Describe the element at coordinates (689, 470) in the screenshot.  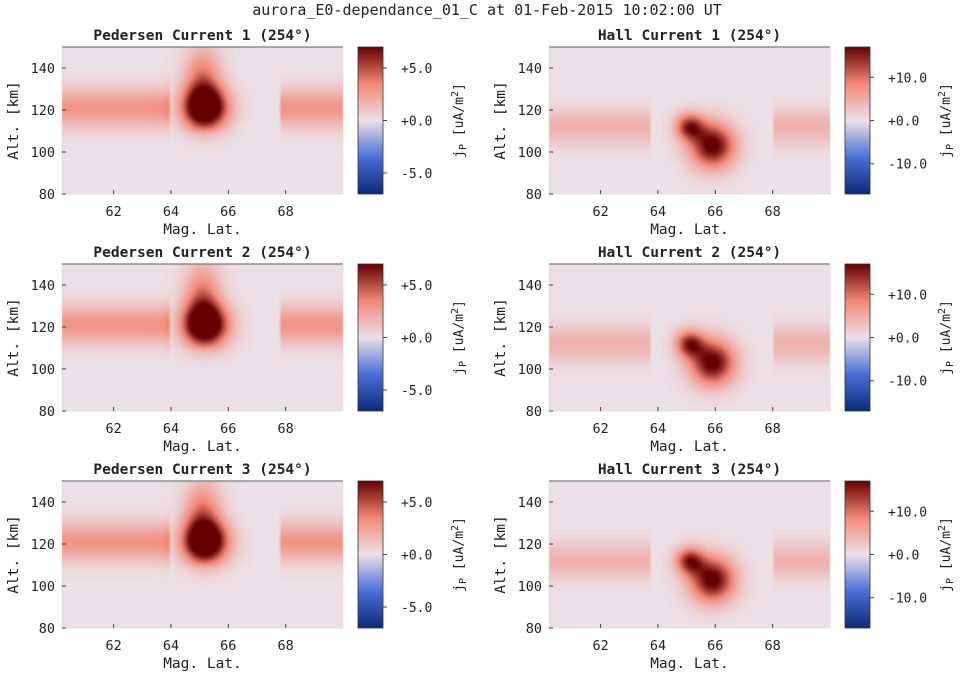
I see `panel-title: Hall Current 3 (254°)` at that location.